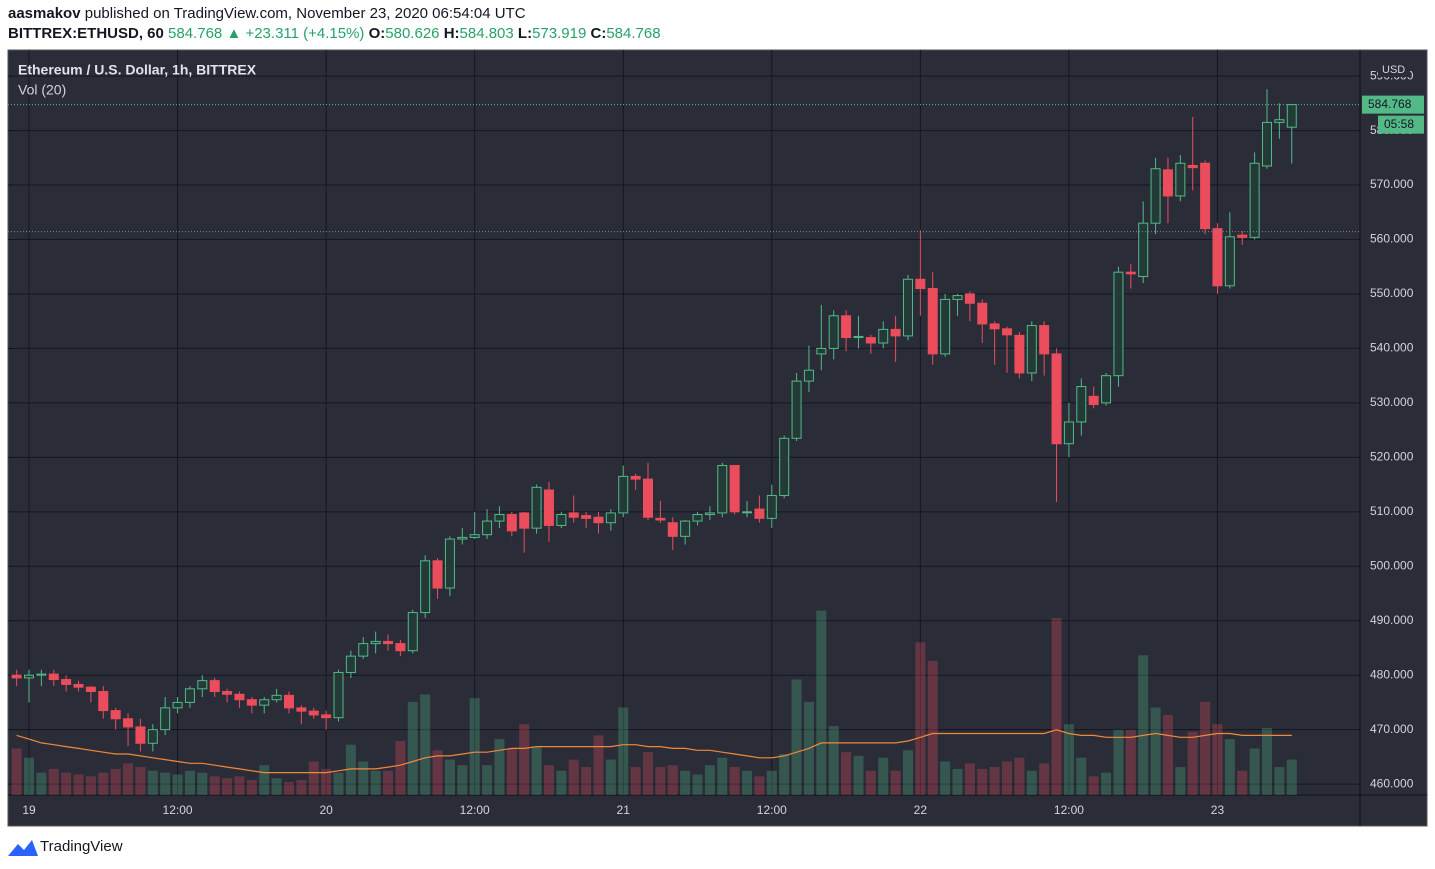 The image size is (1435, 869). I want to click on logo: TradingView, so click(65, 847).